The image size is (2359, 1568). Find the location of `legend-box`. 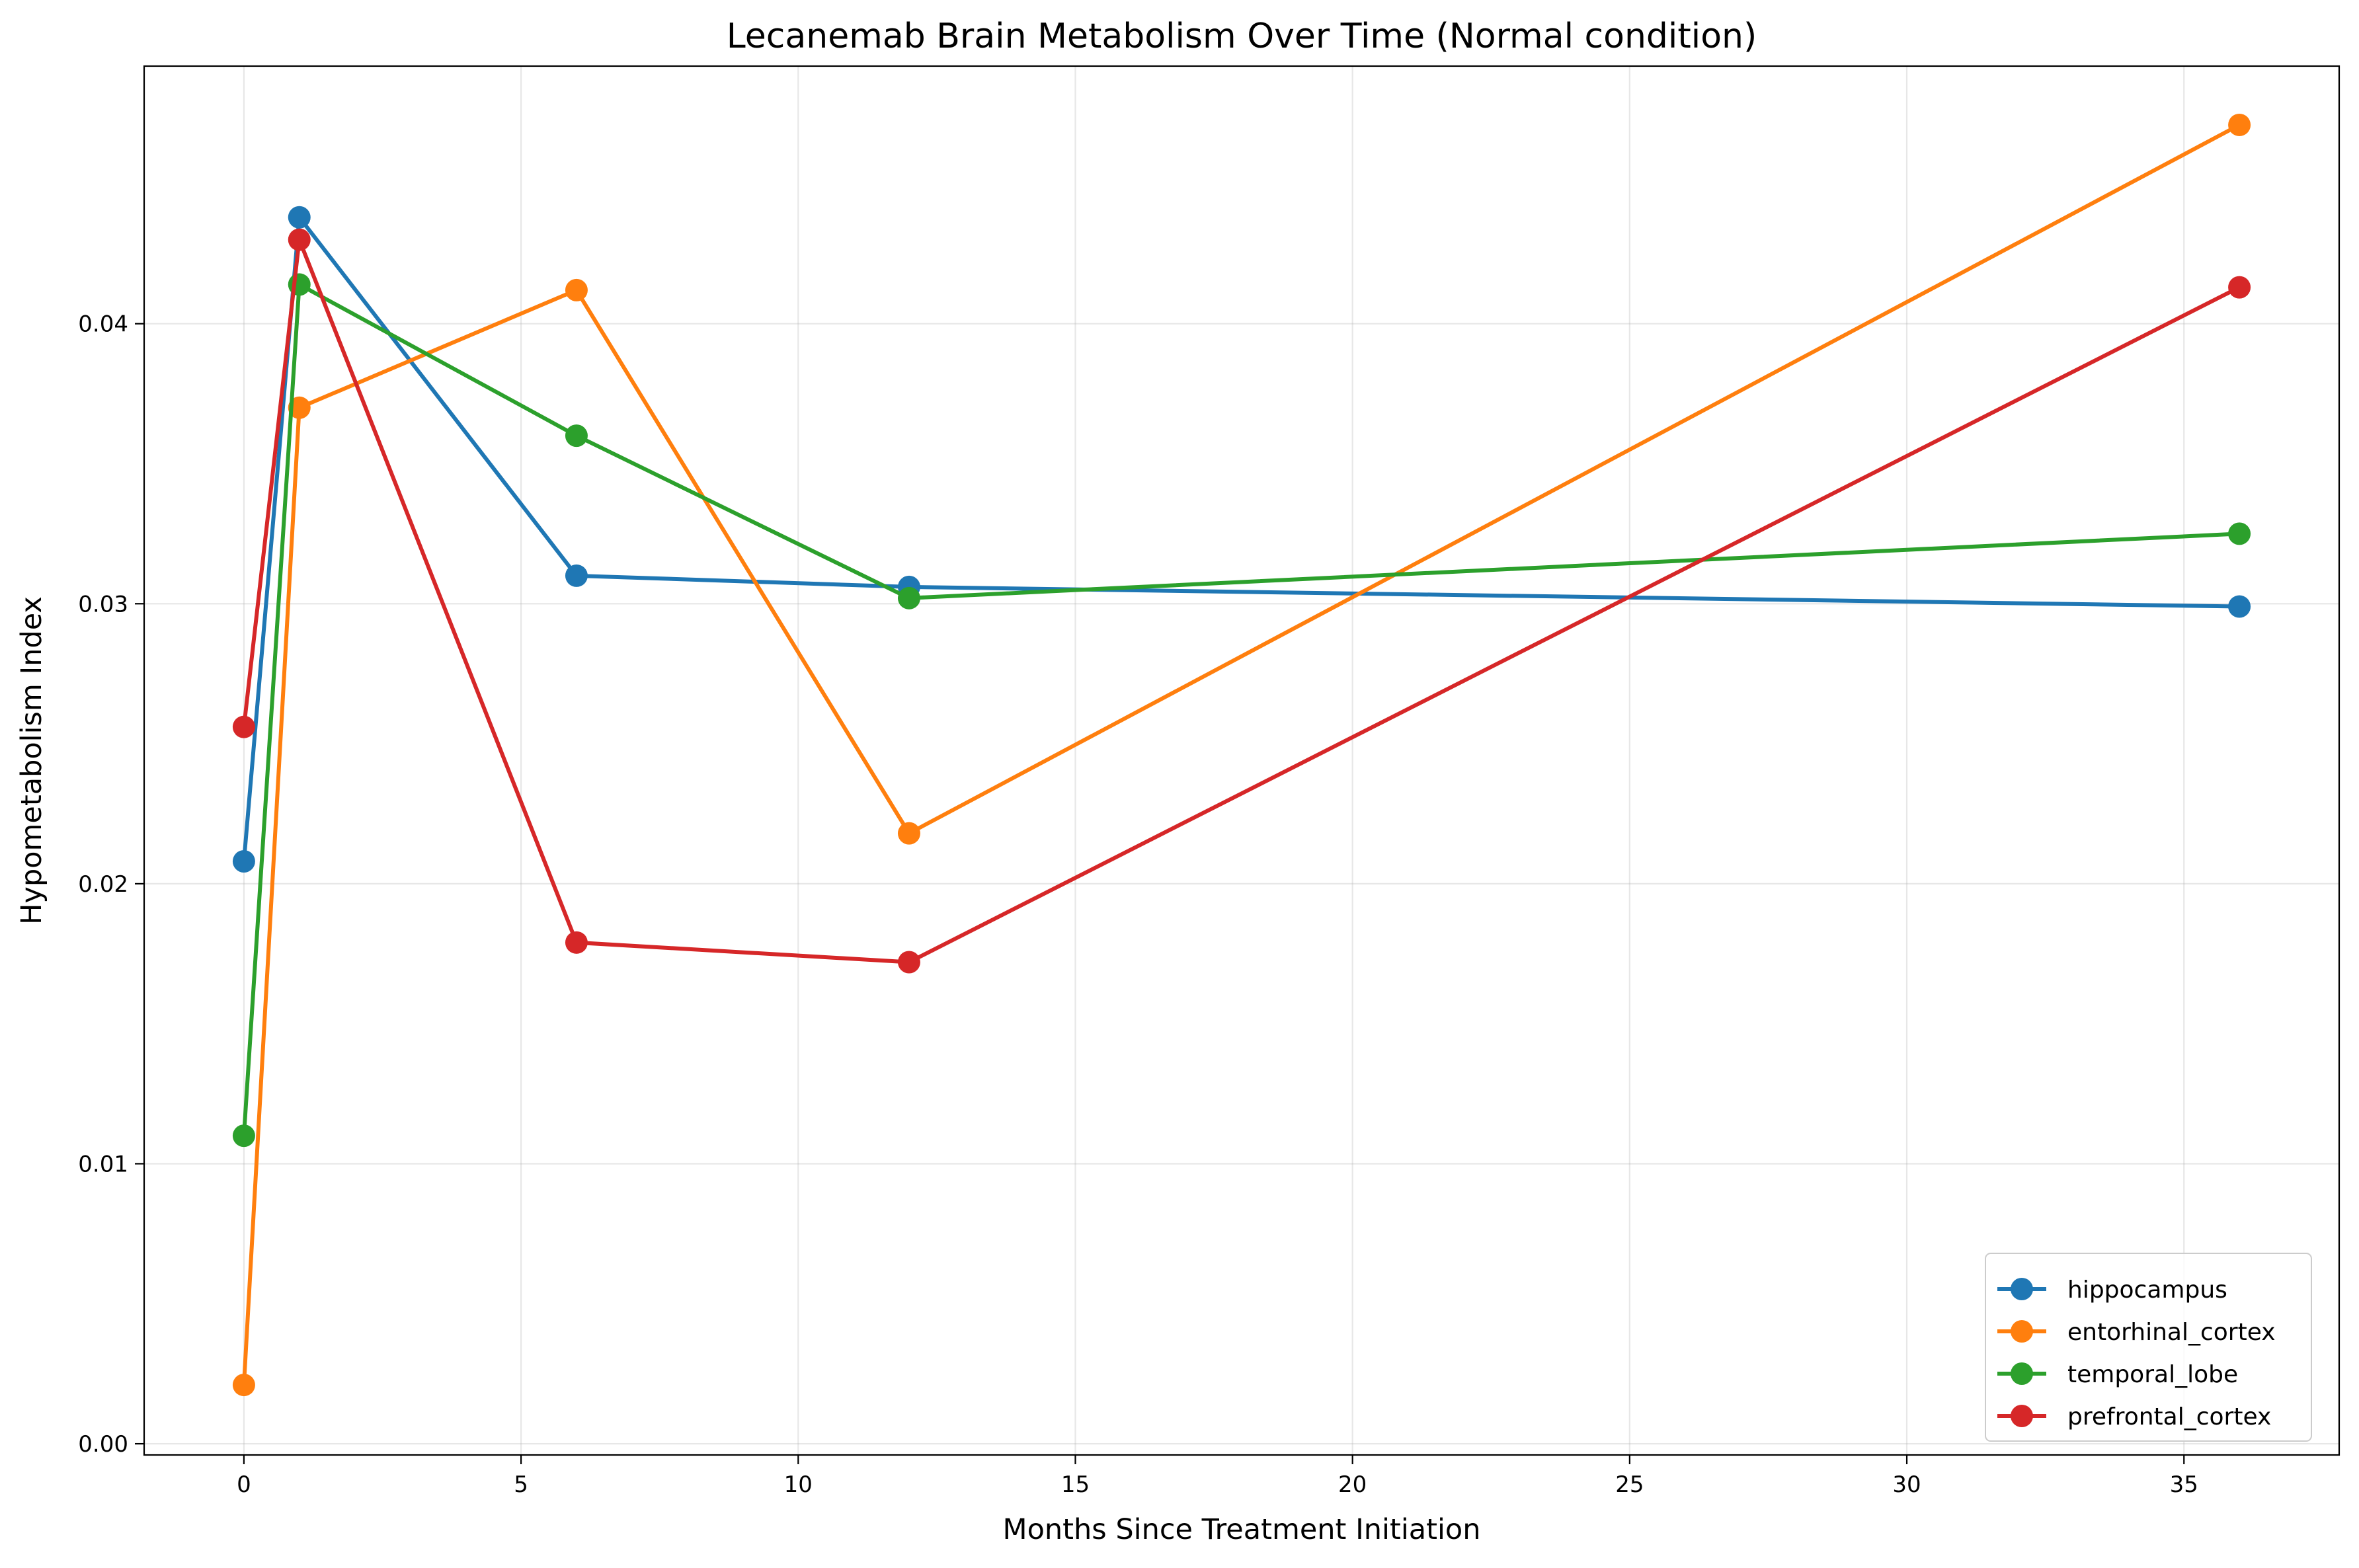

legend-box is located at coordinates (2148, 1347).